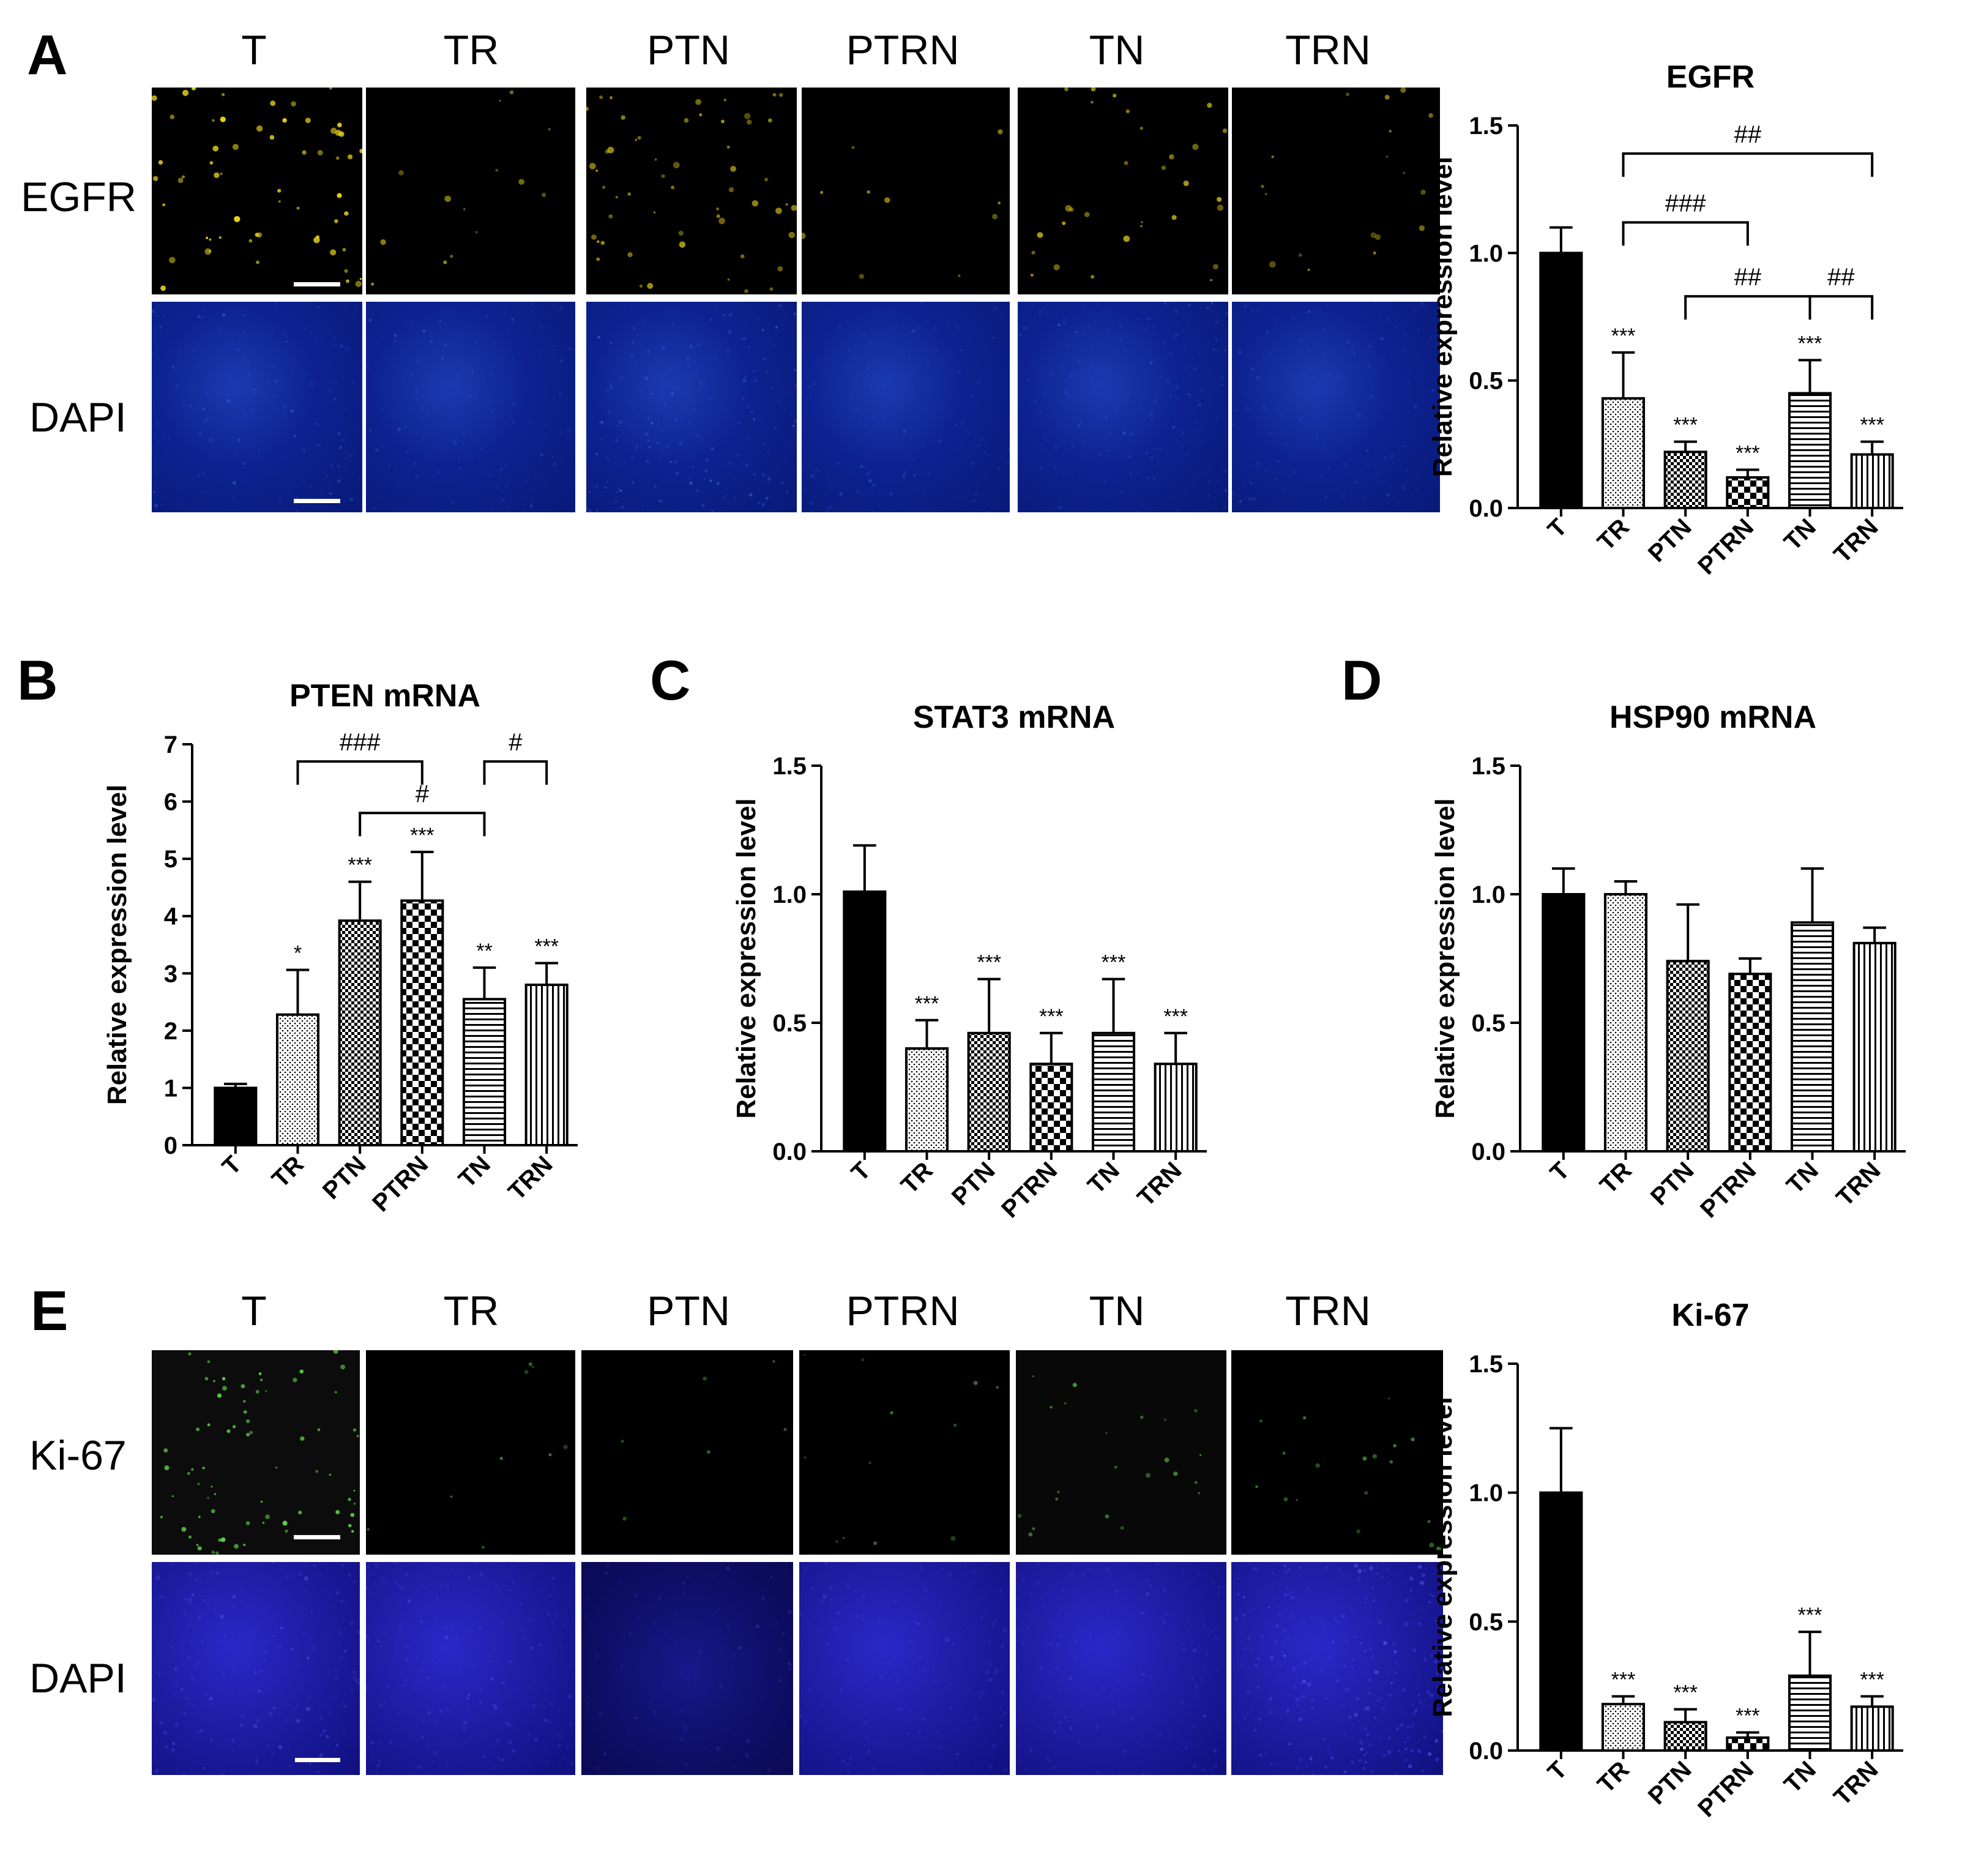 Image resolution: width=1973 pixels, height=1876 pixels. I want to click on column-label-t: T, so click(254, 50).